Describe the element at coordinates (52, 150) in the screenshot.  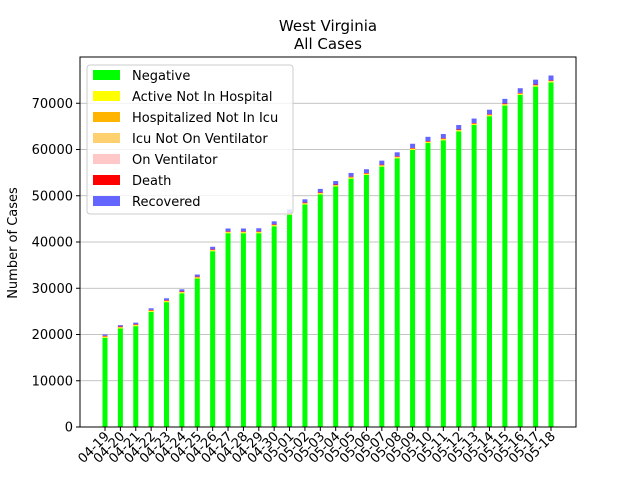
I see `y-tick-label: 60000` at that location.